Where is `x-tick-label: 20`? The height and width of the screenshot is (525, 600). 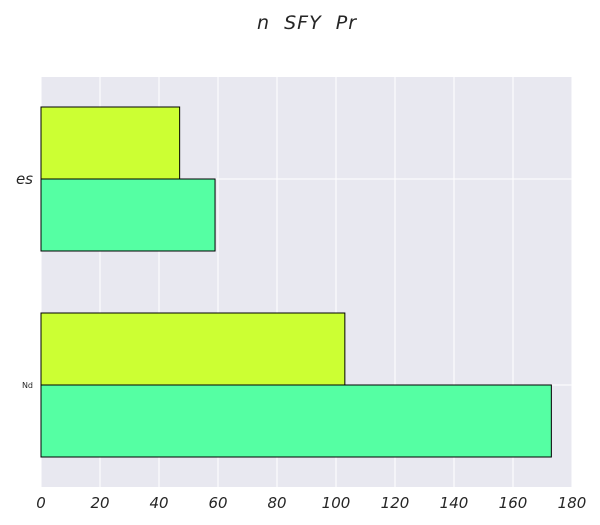
x-tick-label: 20 is located at coordinates (99, 503).